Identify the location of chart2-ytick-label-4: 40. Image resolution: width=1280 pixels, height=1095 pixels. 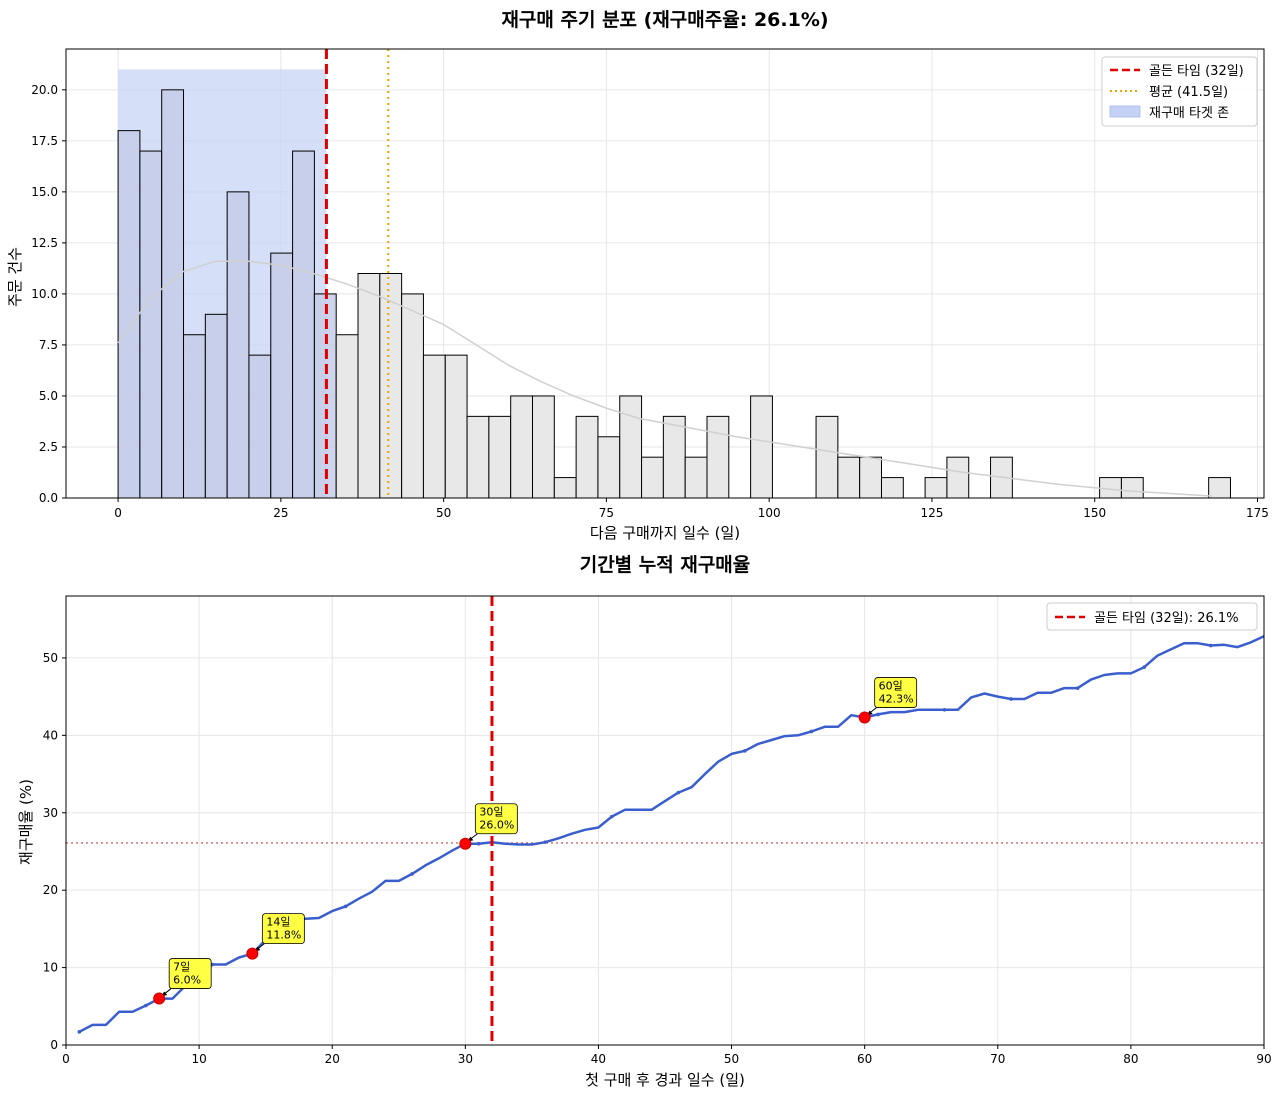
(50, 735).